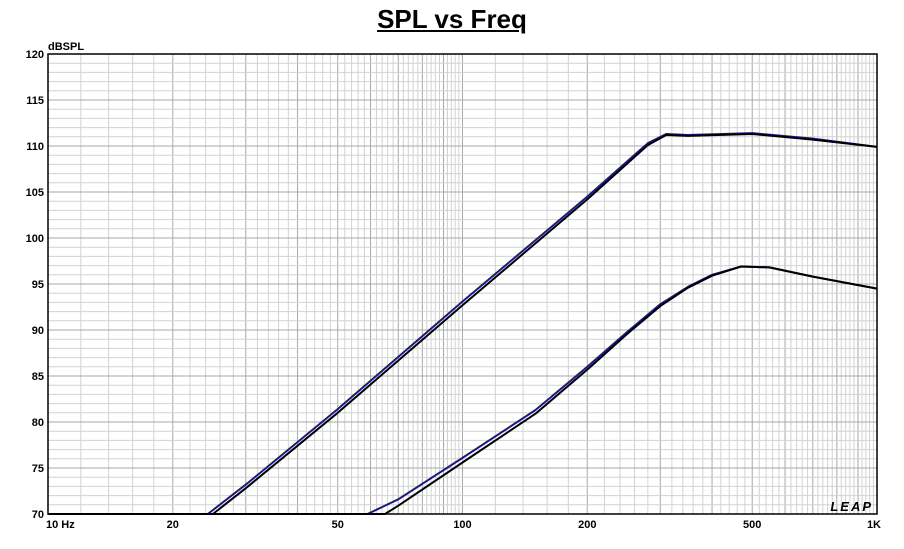  Describe the element at coordinates (35, 101) in the screenshot. I see `y-tick-label: 115` at that location.